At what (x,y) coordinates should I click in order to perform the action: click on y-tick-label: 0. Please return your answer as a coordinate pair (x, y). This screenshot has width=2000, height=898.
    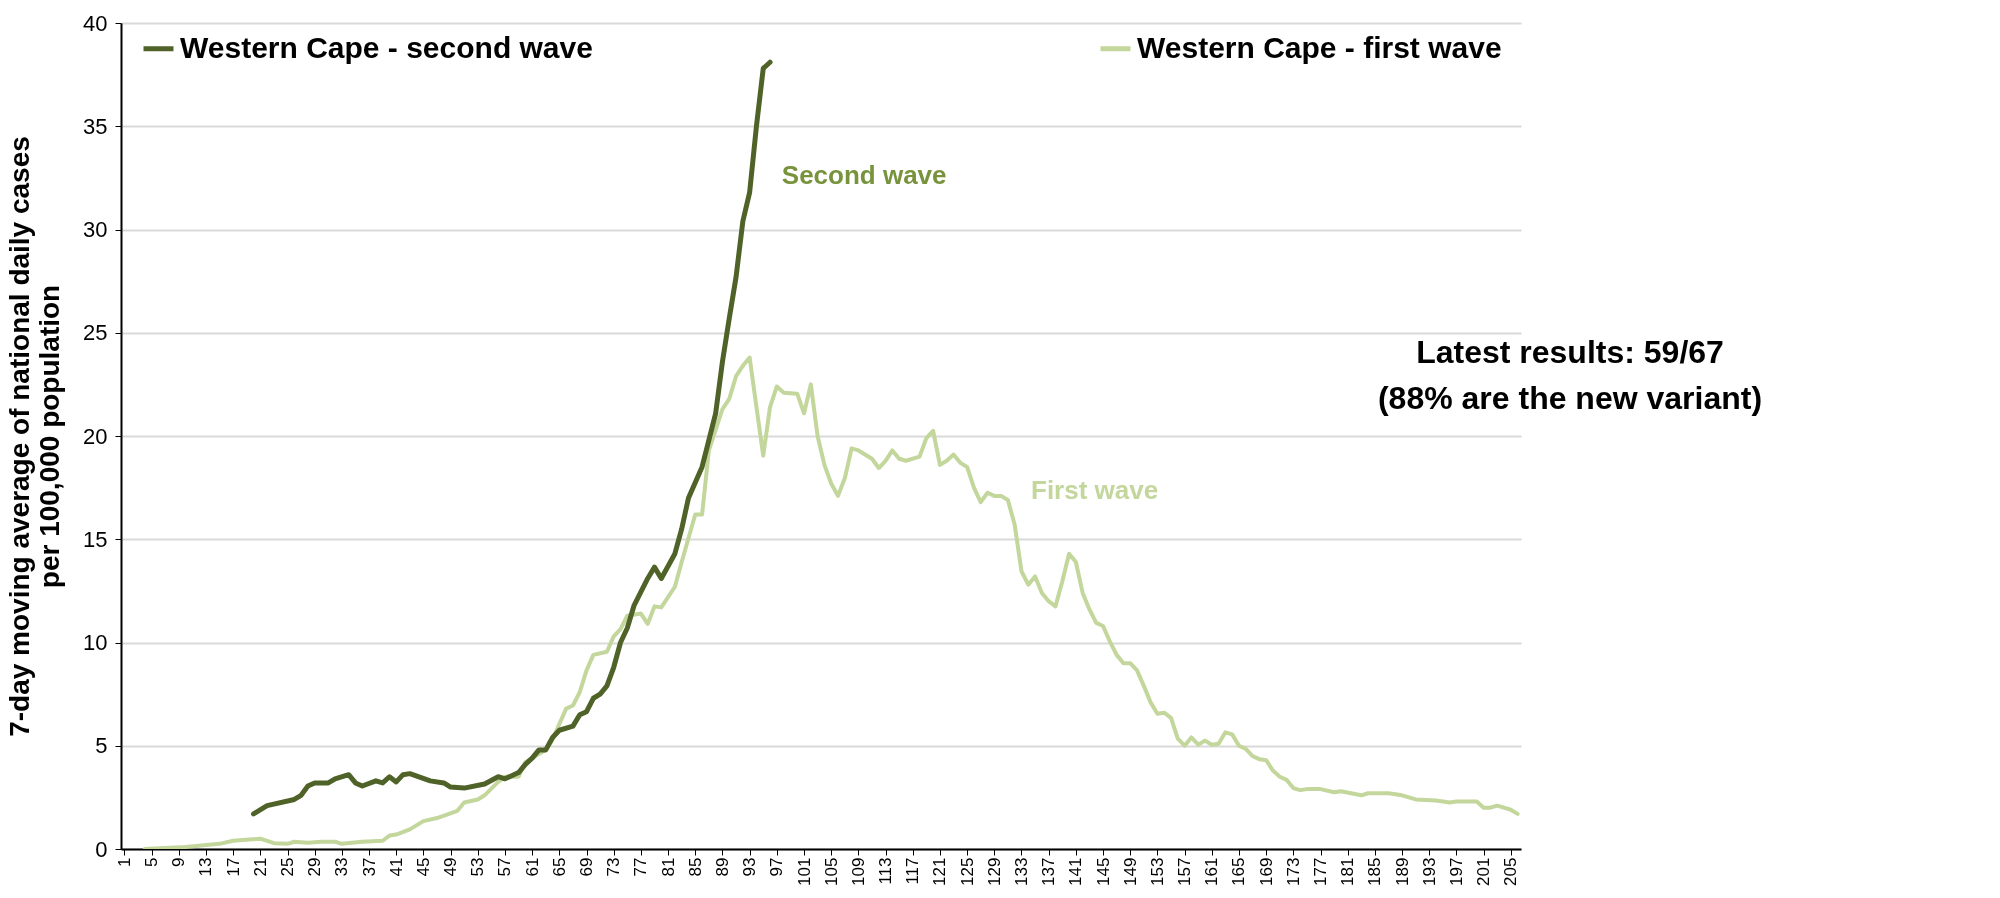
    Looking at the image, I should click on (101, 849).